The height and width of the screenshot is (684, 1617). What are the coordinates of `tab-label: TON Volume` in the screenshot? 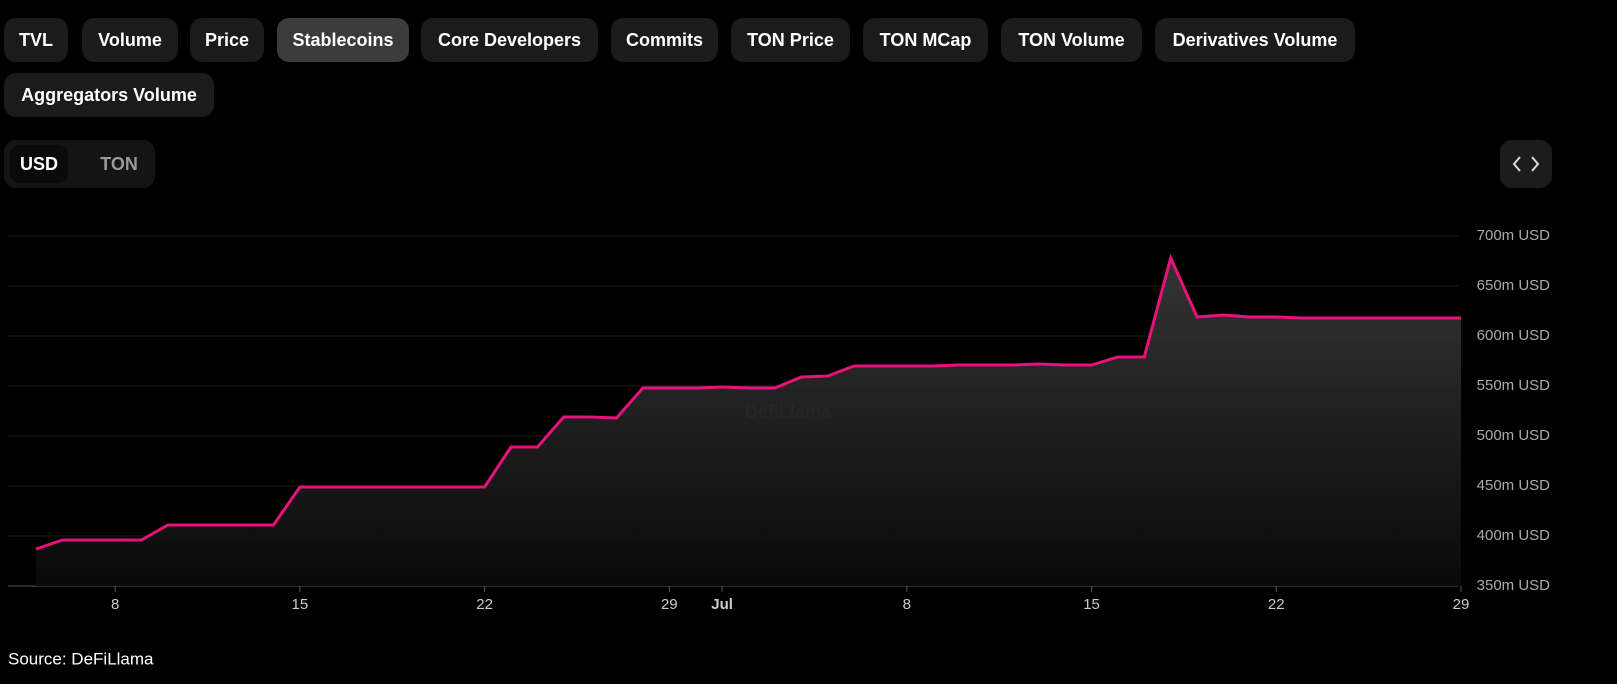 It's located at (1071, 40).